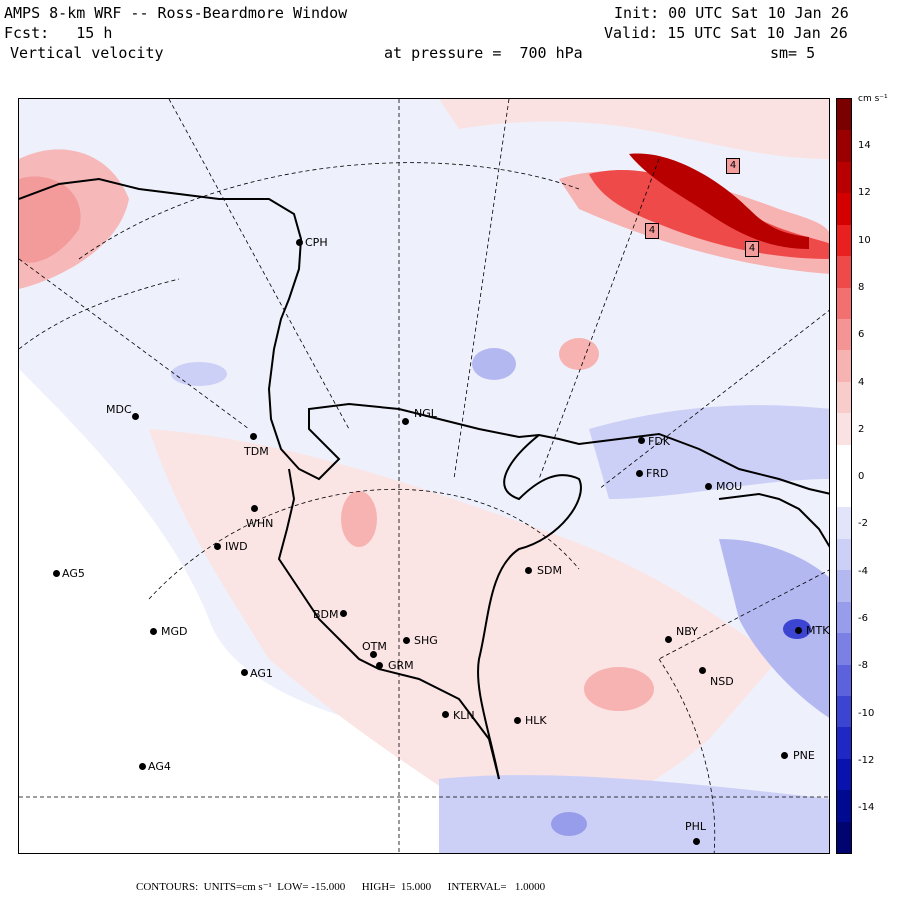 Image resolution: width=900 pixels, height=900 pixels. Describe the element at coordinates (861, 382) in the screenshot. I see `colorbar-tick-label: 4` at that location.